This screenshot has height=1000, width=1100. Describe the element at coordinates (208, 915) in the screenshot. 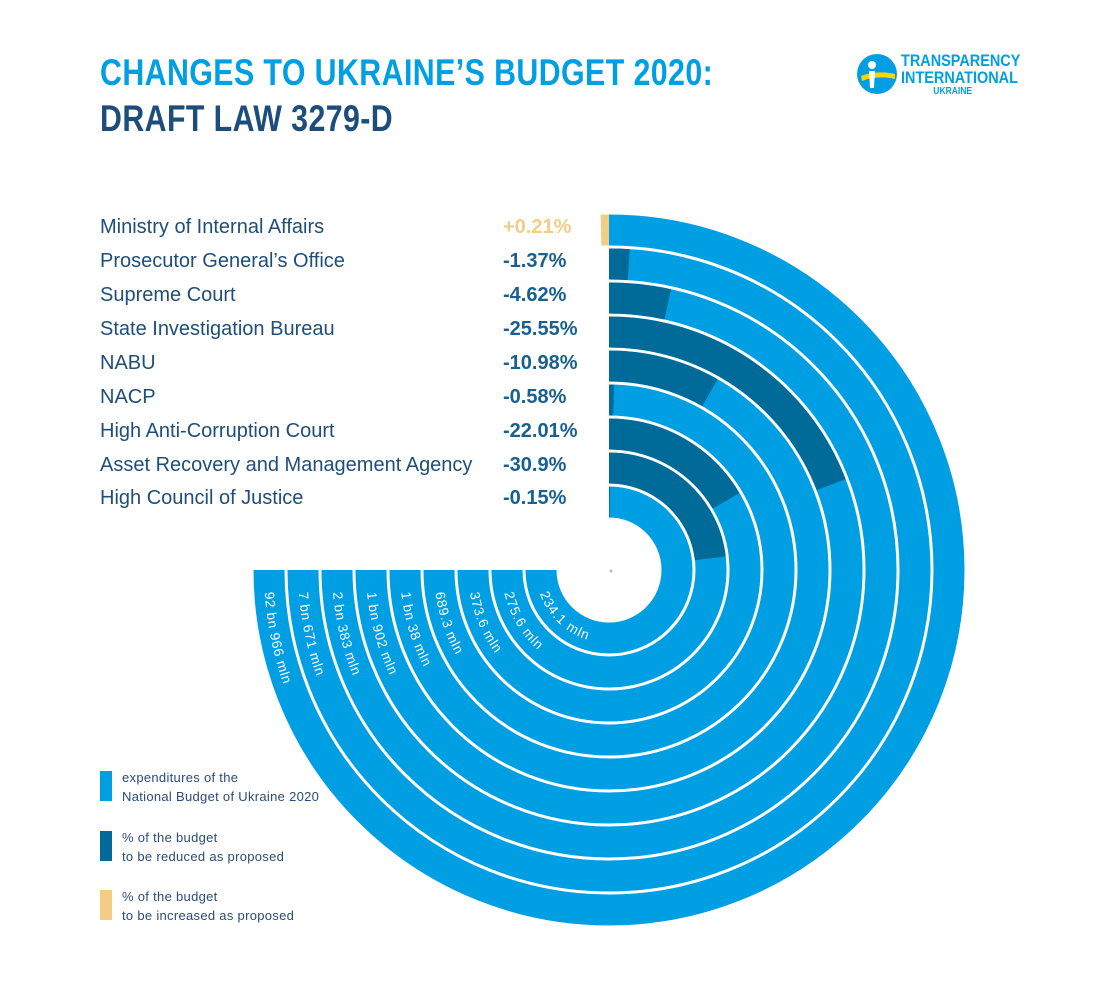

I see `legend-text: to be increased as proposed` at that location.